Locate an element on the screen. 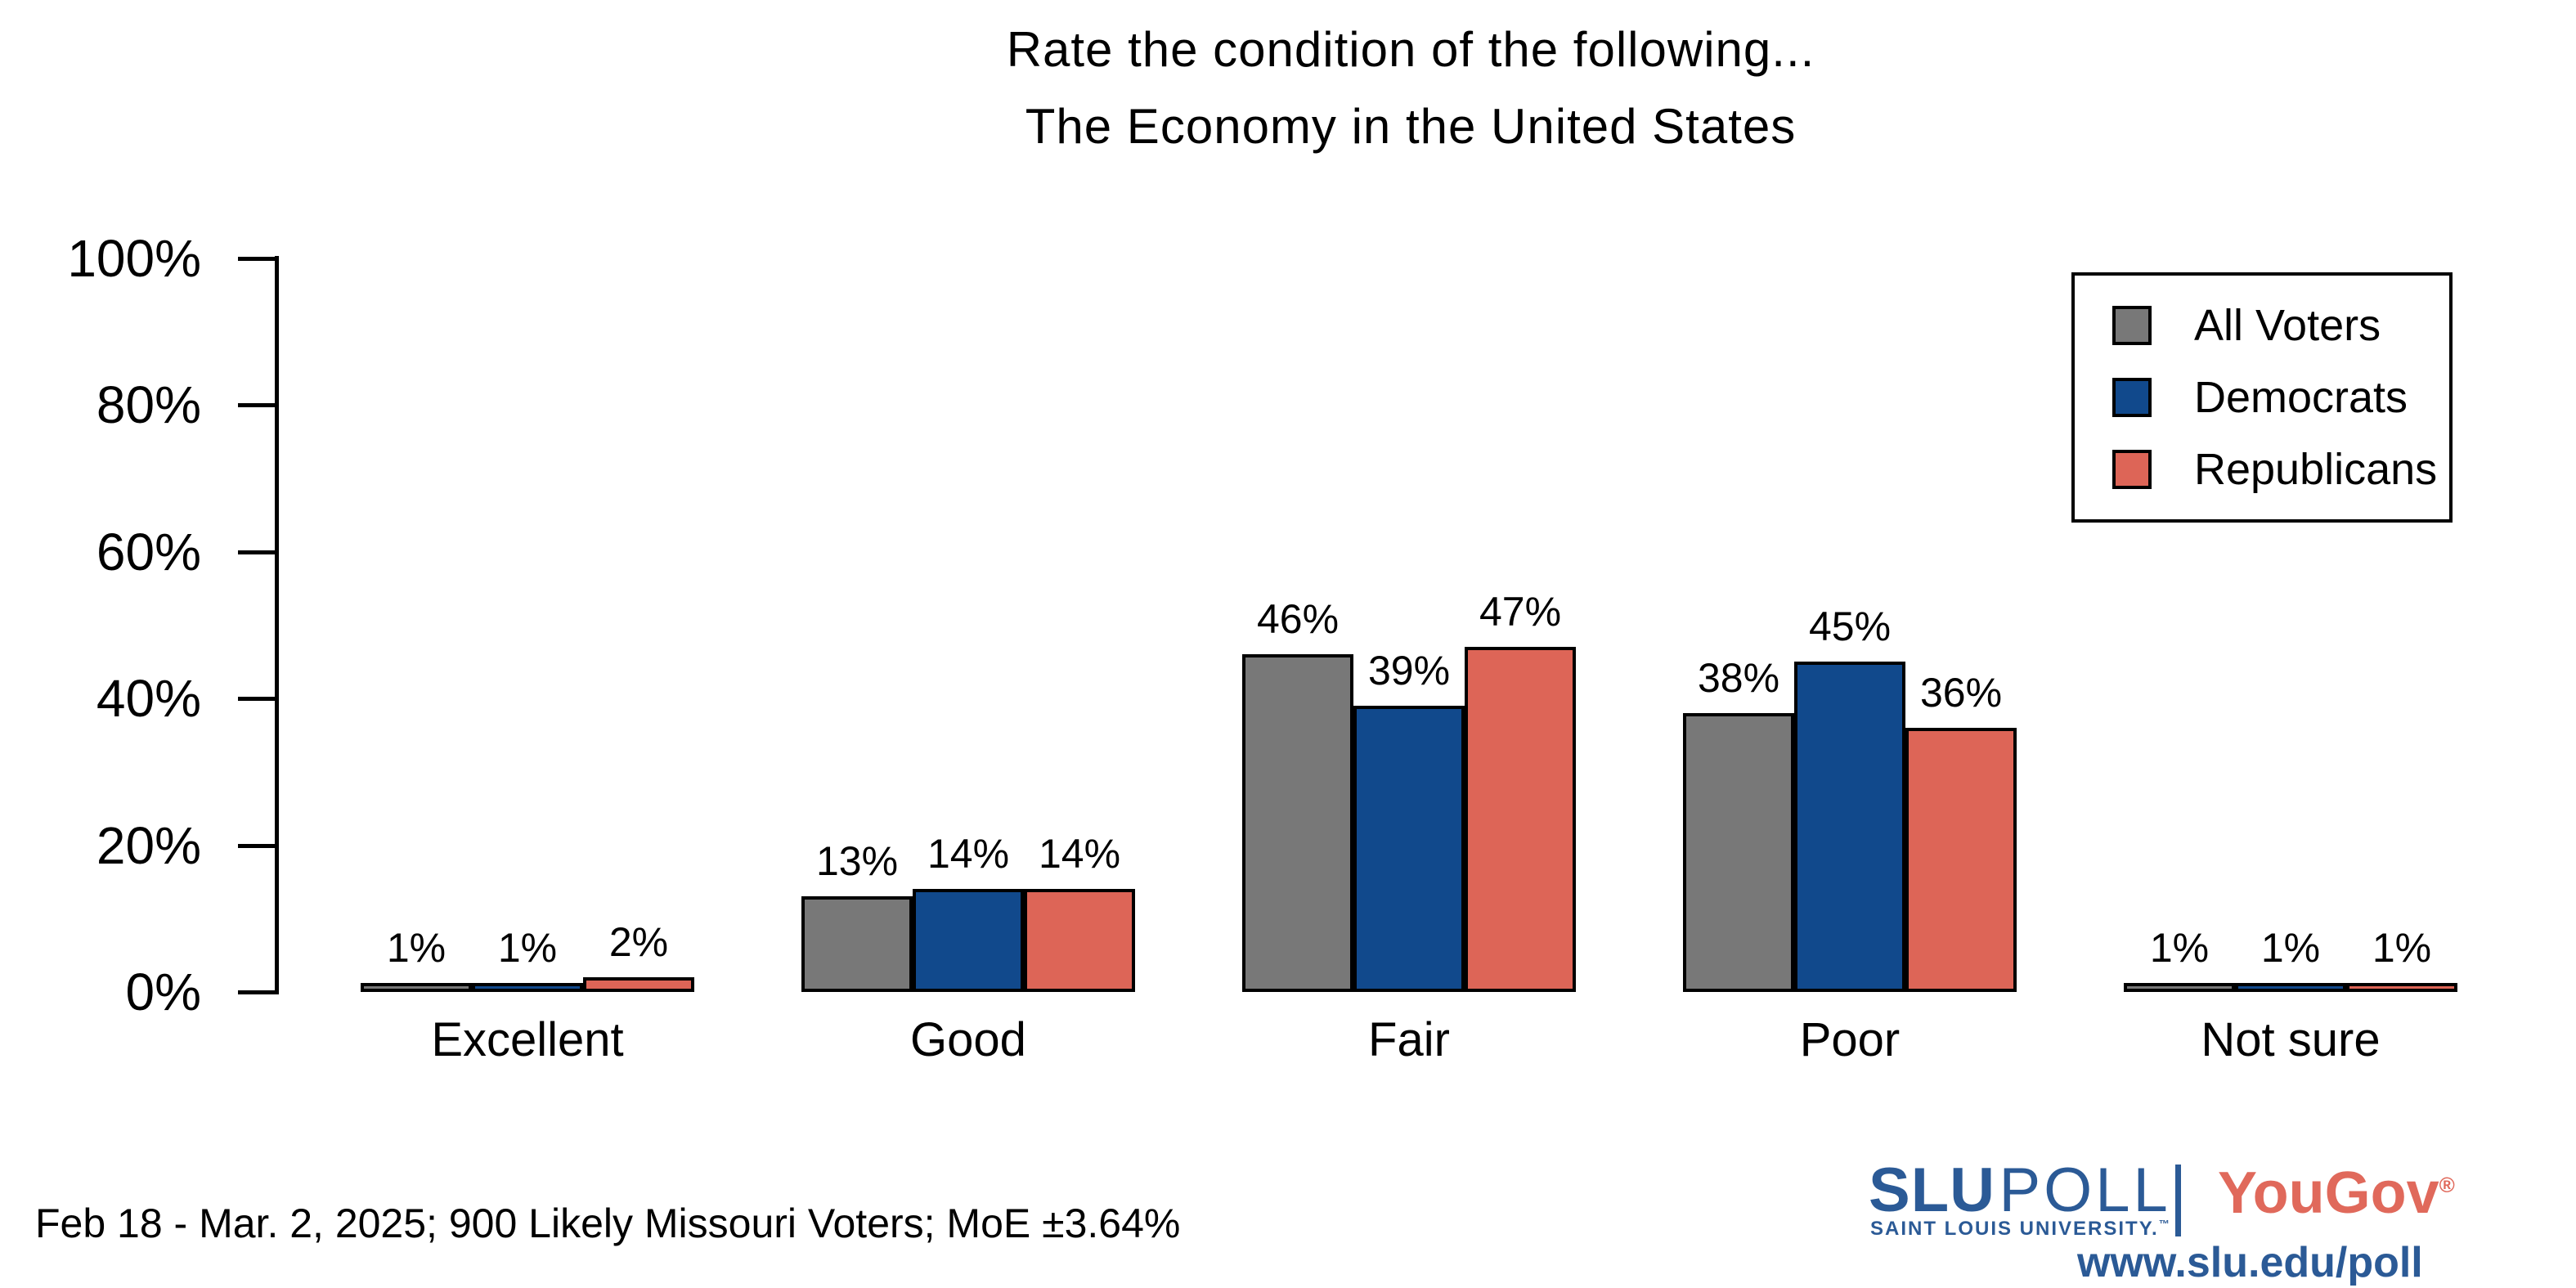 The height and width of the screenshot is (1288, 2576). category-label-not-sure: Not sure is located at coordinates (2291, 1039).